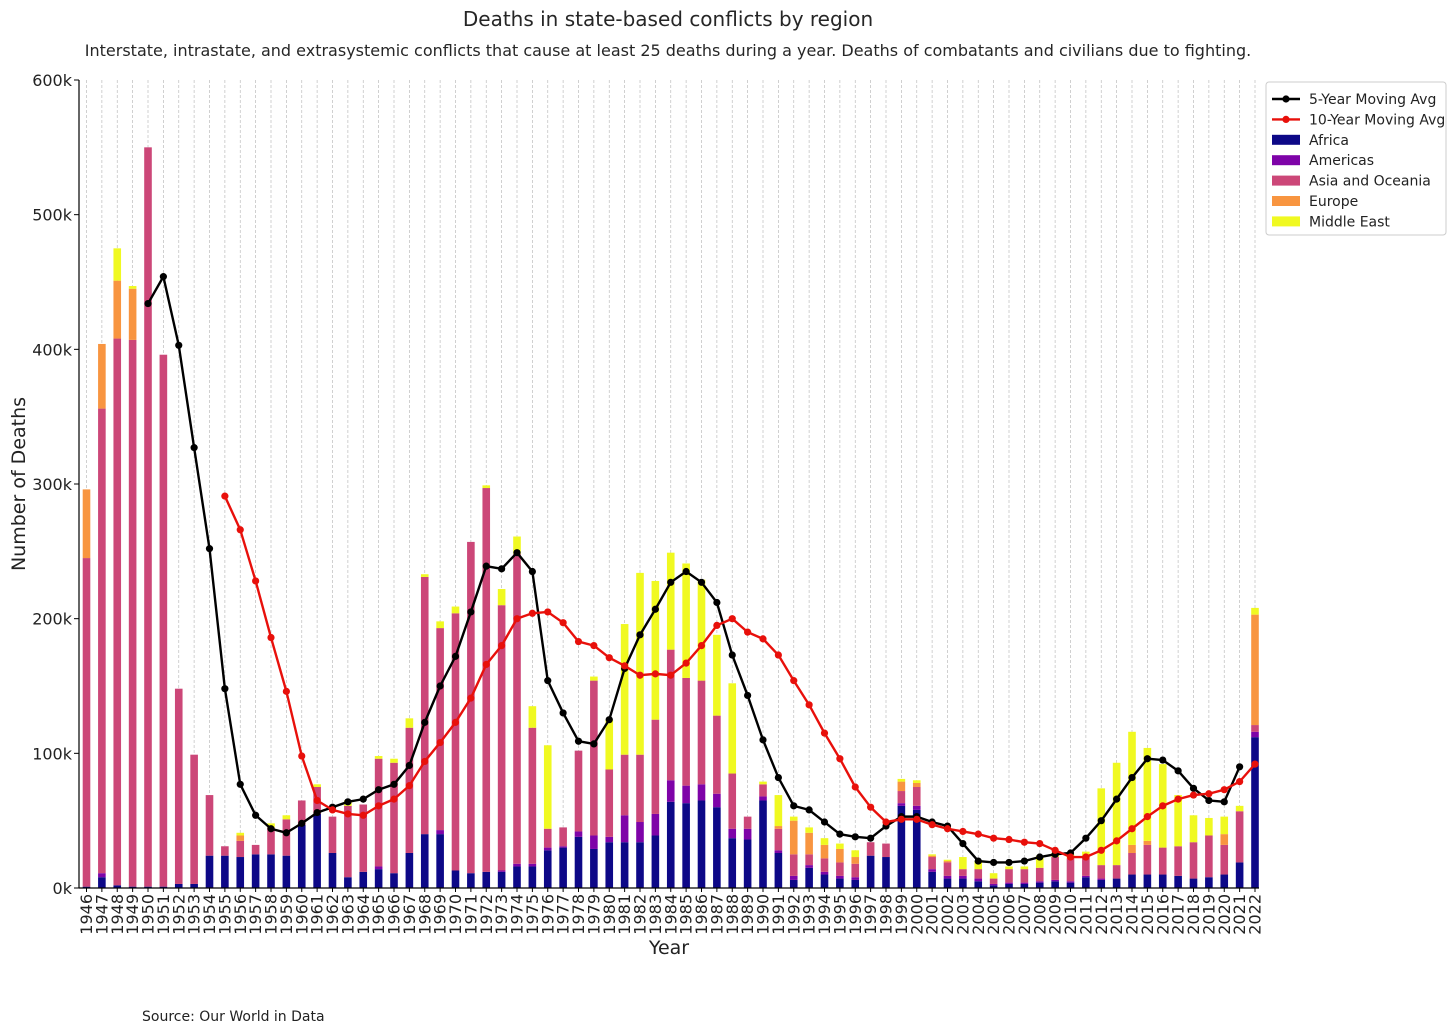 This screenshot has height=1034, width=1456. What do you see at coordinates (470, 914) in the screenshot?
I see `x-tick-label: 1971` at bounding box center [470, 914].